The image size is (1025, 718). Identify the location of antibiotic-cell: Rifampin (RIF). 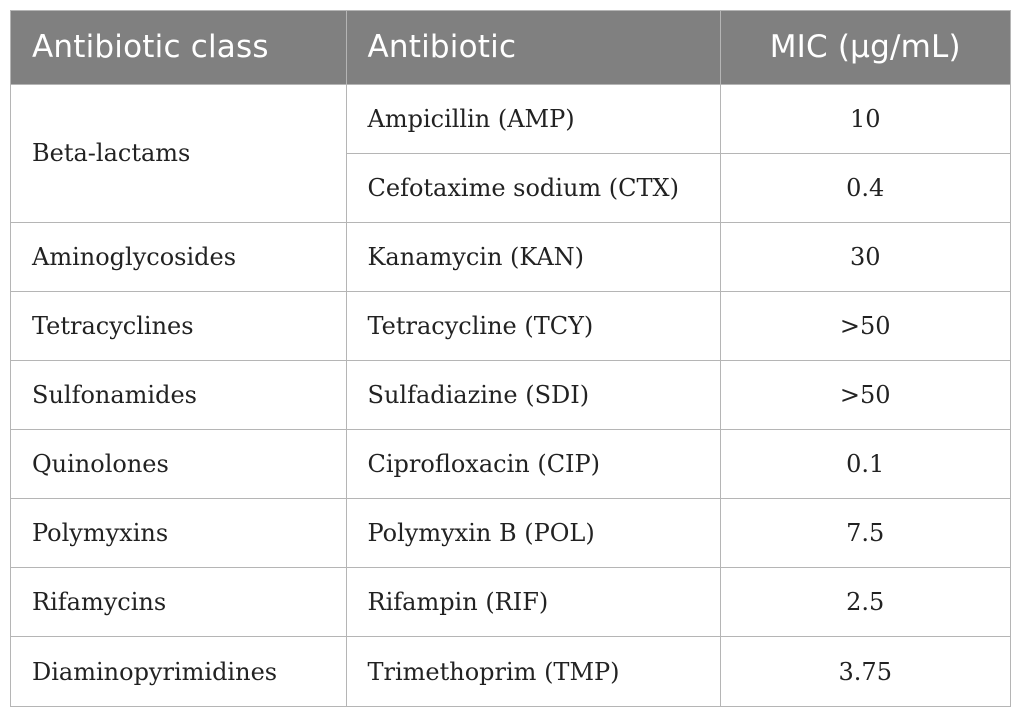
(532, 602).